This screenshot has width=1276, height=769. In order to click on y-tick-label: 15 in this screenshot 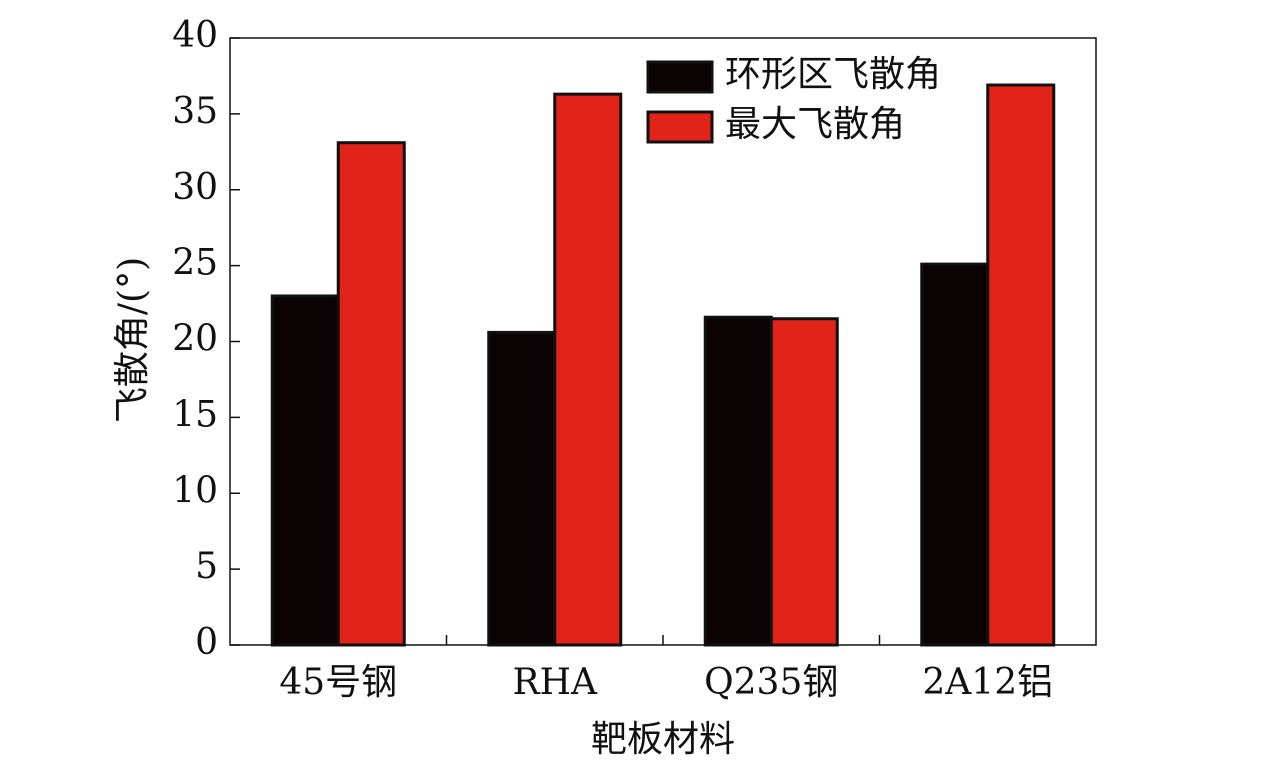, I will do `click(195, 414)`.